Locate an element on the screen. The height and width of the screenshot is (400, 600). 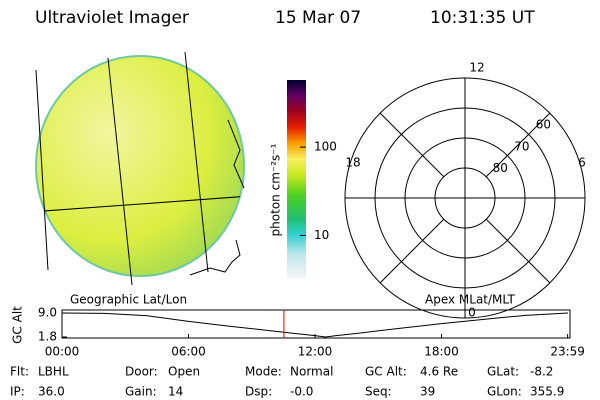
field-label: GLat: is located at coordinates (503, 372).